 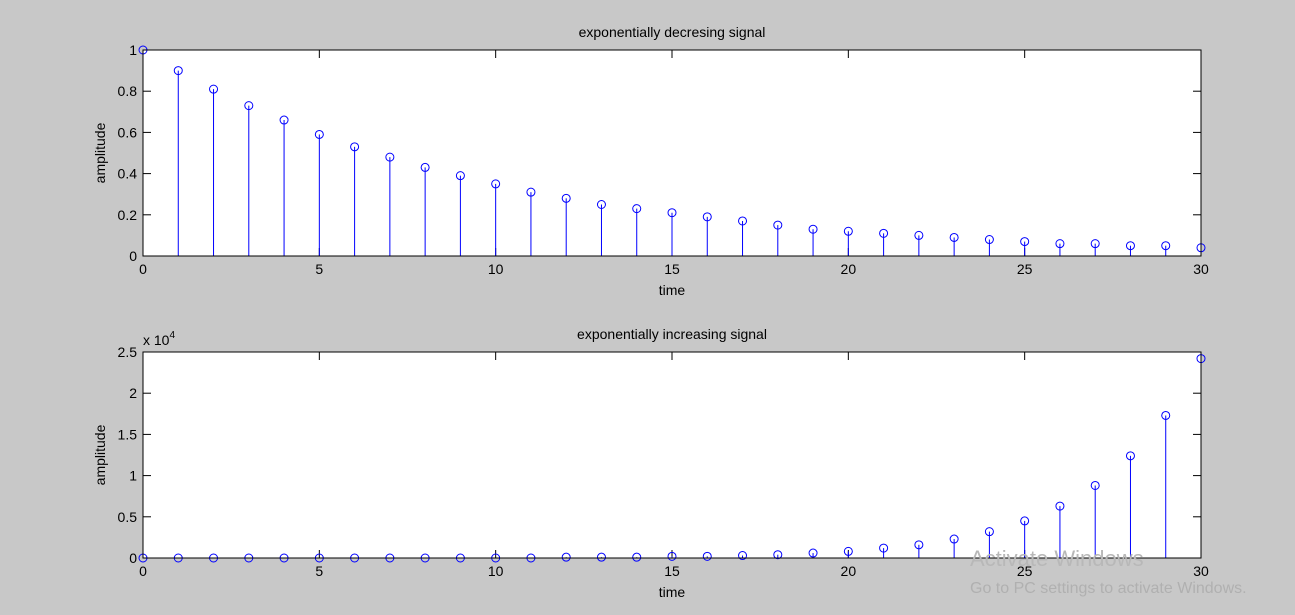 I want to click on y-tick-label: 0.4, so click(x=128, y=174).